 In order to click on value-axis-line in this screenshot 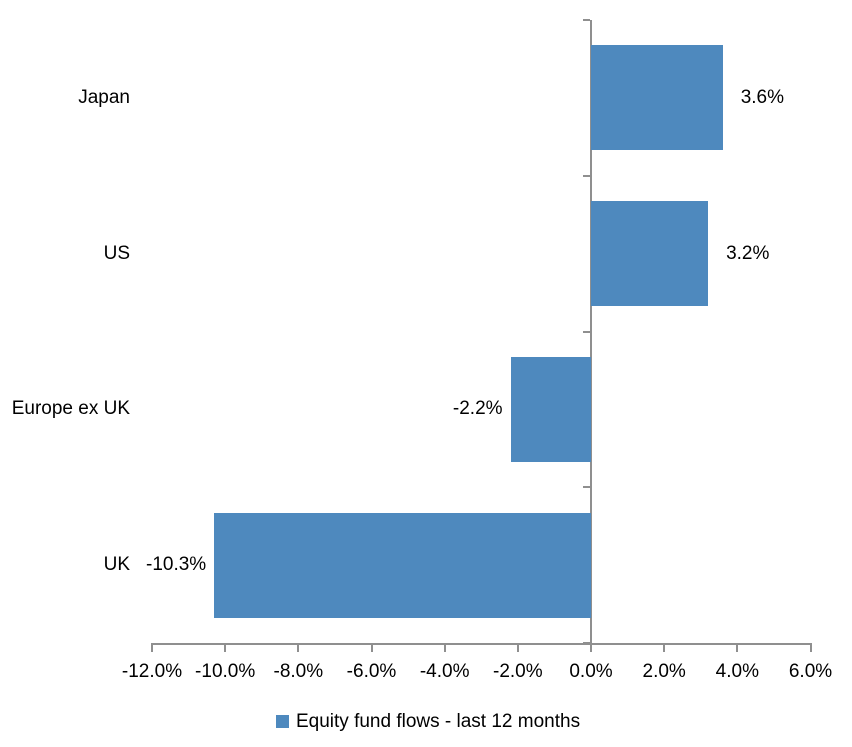, I will do `click(482, 644)`.